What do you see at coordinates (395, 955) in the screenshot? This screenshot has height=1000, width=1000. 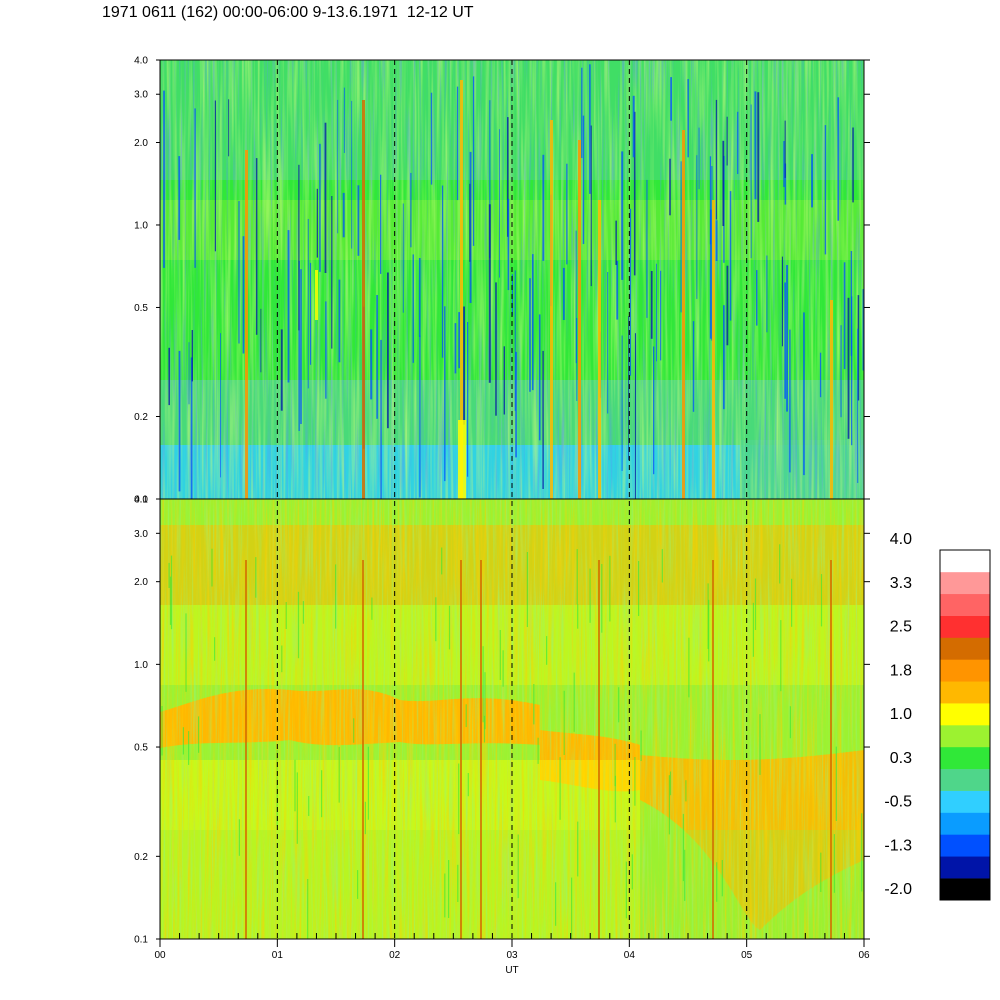 I see `x-tick-label: 02` at bounding box center [395, 955].